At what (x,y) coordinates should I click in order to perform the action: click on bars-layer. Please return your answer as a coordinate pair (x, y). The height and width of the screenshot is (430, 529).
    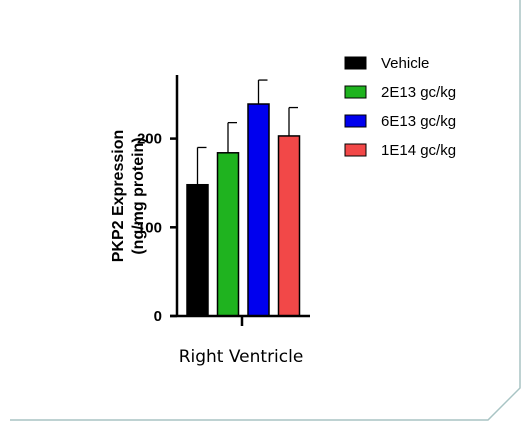
    Looking at the image, I should click on (243, 210).